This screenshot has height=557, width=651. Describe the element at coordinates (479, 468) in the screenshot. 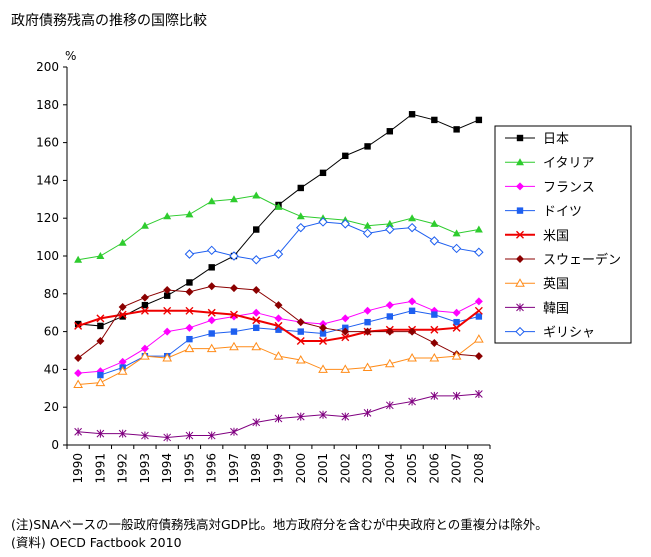

I see `x-tick-label: 2008` at that location.